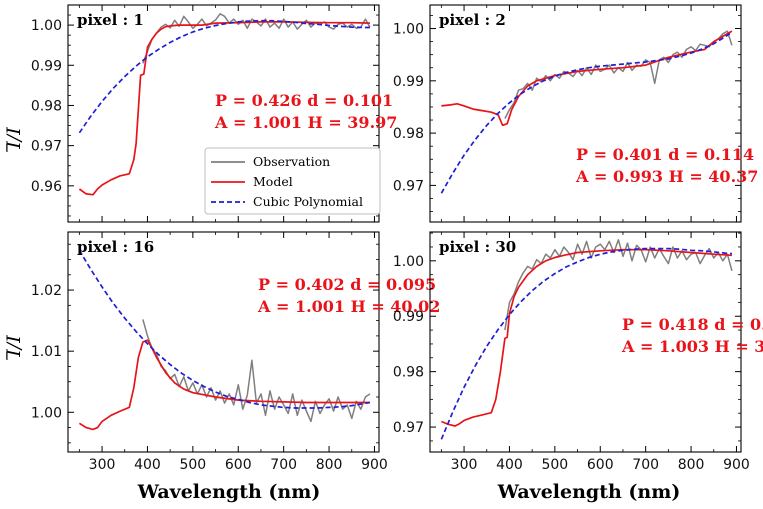  I want to click on panel-2-title: pixel : 2, so click(472, 20).